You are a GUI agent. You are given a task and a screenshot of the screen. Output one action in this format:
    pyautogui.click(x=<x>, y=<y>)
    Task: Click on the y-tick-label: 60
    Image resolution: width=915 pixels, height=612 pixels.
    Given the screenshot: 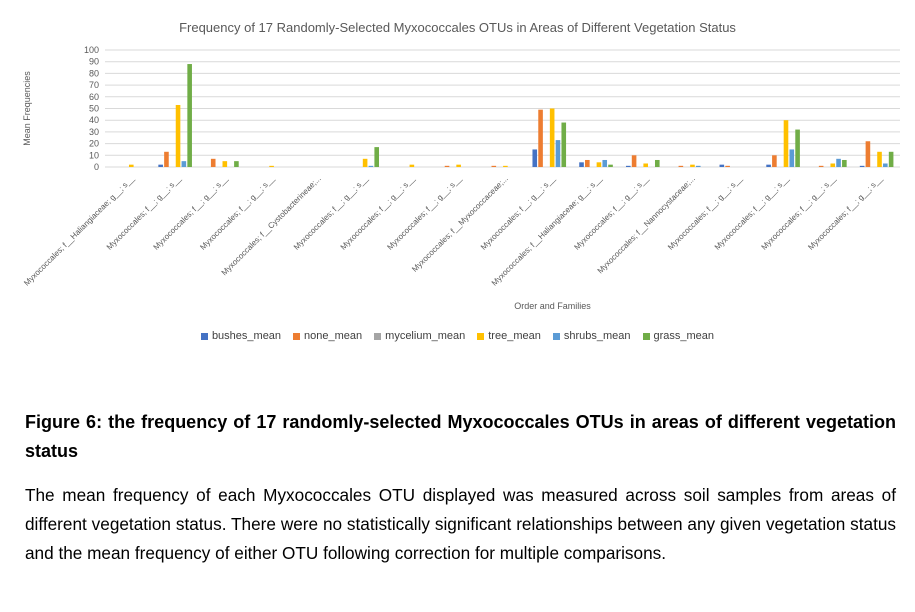 What is the action you would take?
    pyautogui.click(x=94, y=97)
    